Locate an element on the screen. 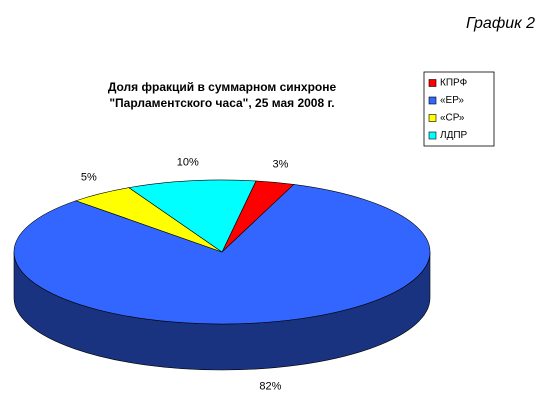  caption: График 2 is located at coordinates (500, 23).